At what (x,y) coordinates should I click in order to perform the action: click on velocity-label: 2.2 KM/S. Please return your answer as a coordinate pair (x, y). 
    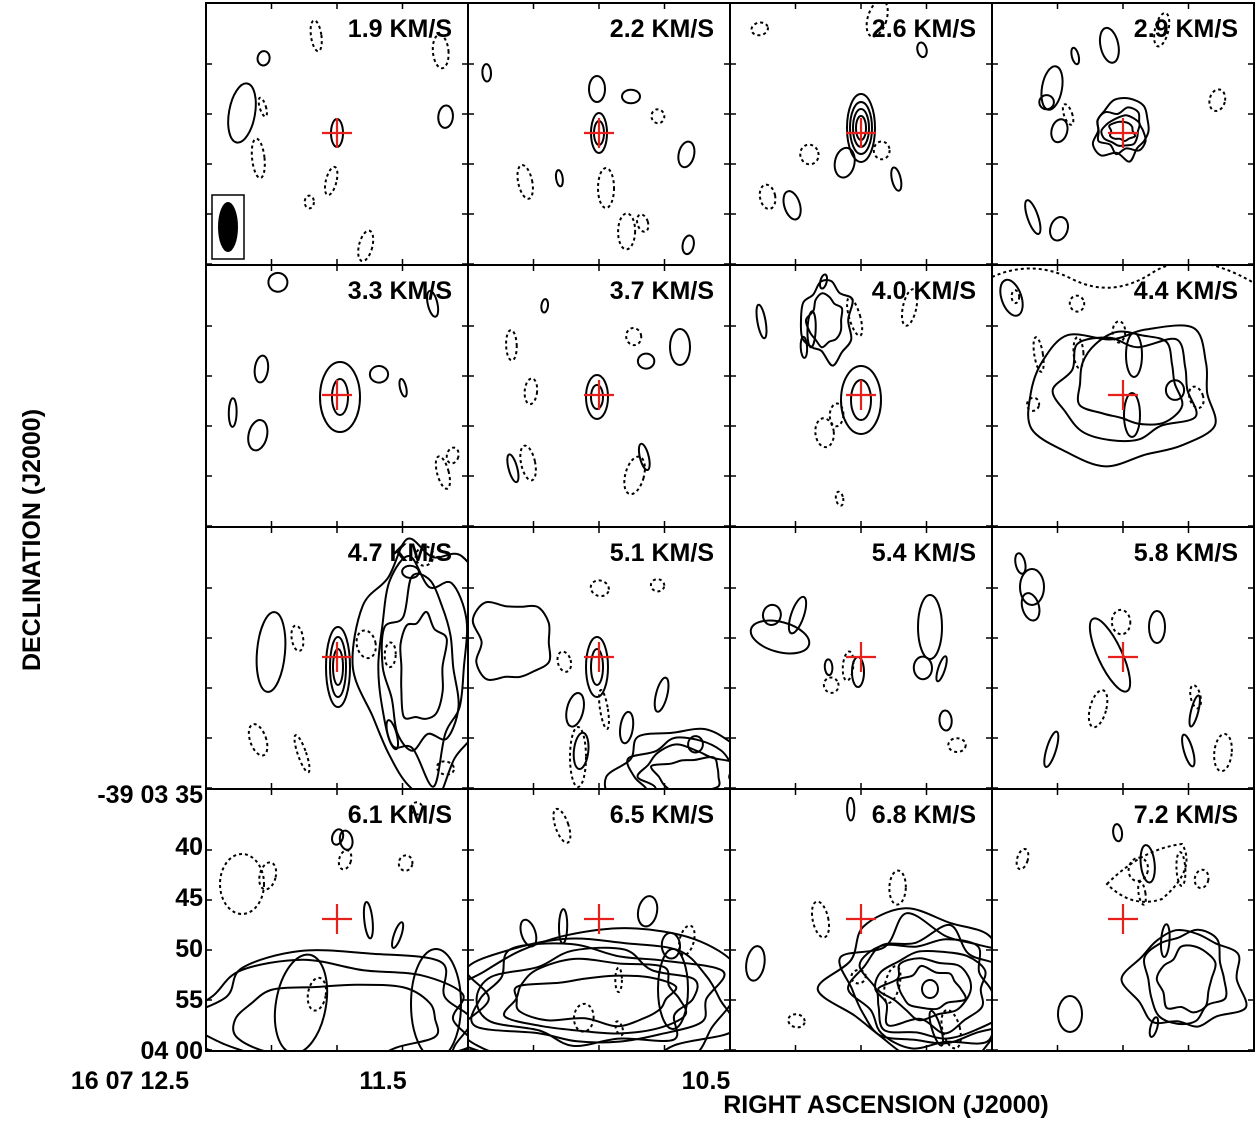
    Looking at the image, I should click on (662, 29).